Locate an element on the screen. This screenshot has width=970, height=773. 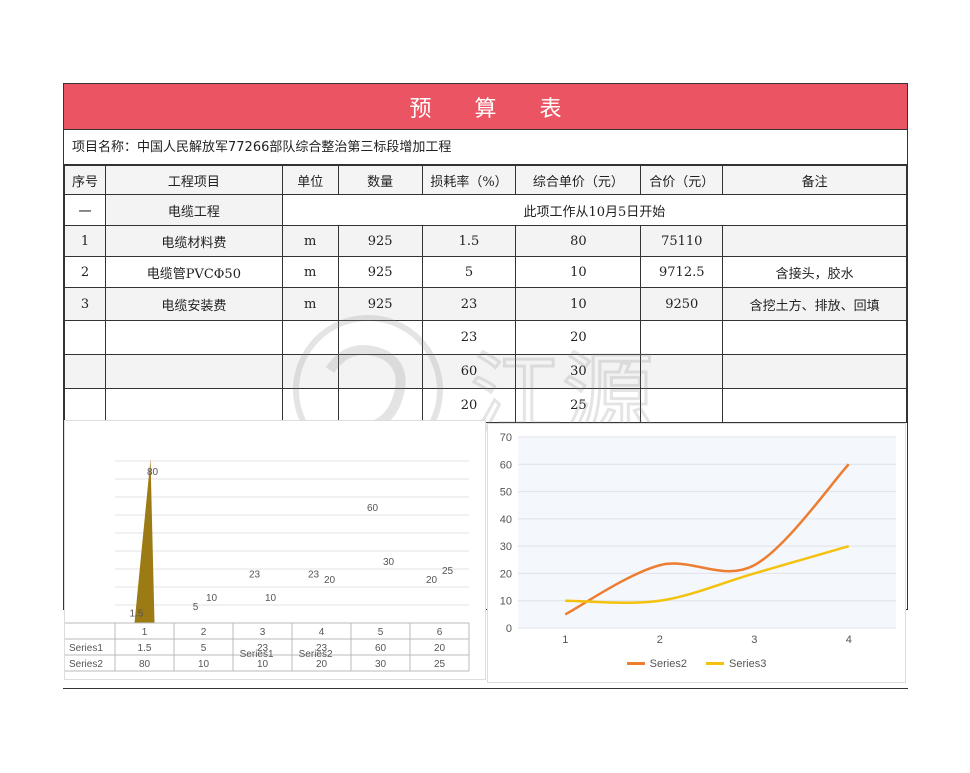
table-row: 20 25 is located at coordinates (485, 405).